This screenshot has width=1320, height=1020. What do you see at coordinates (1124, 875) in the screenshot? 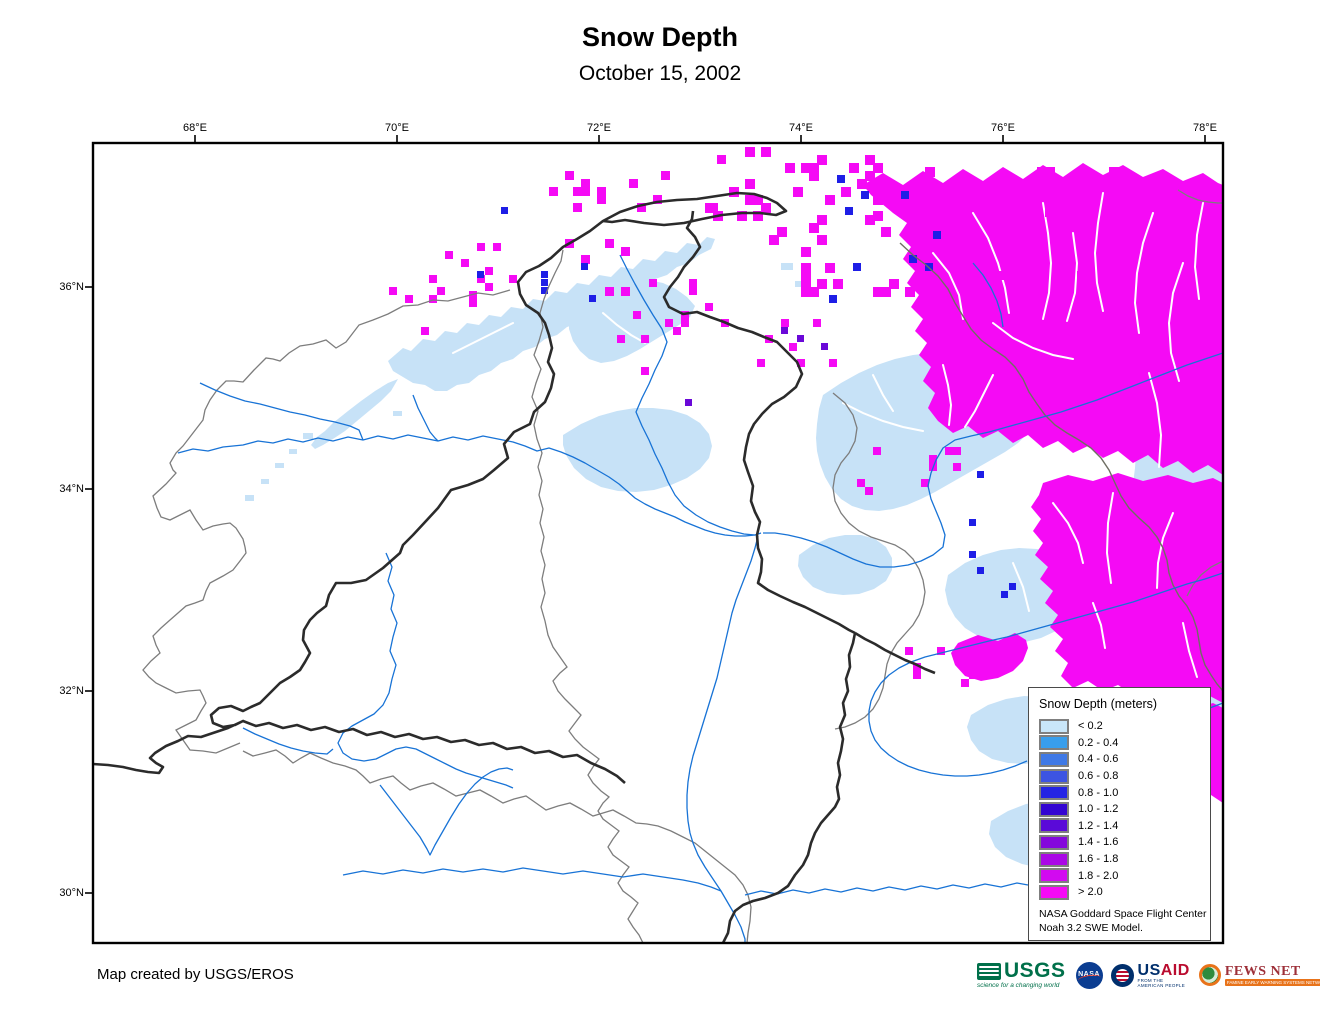
I see `legend-row: 1.8 - 2.0` at bounding box center [1124, 875].